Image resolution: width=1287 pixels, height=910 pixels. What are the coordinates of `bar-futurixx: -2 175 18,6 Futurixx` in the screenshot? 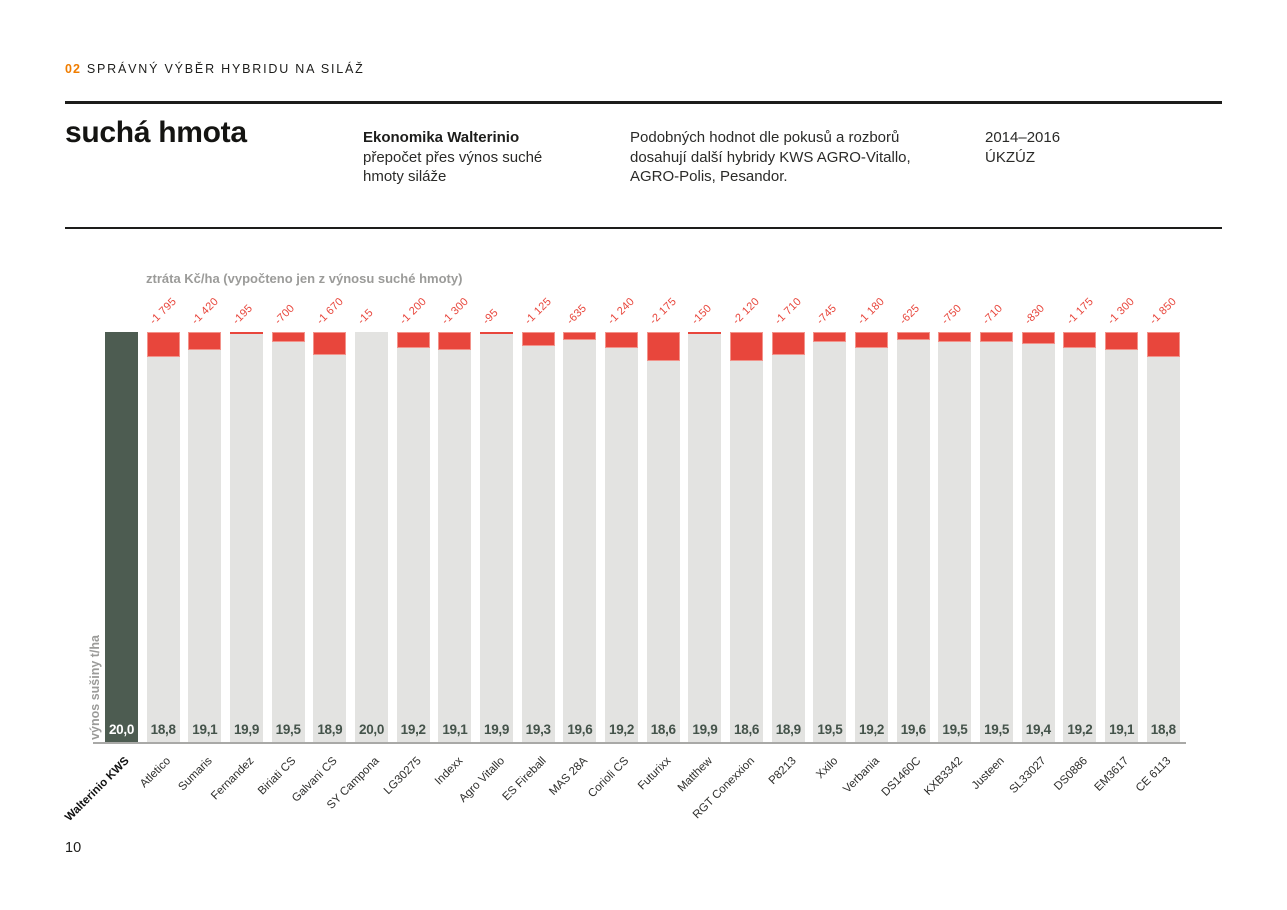 It's located at (658, 544).